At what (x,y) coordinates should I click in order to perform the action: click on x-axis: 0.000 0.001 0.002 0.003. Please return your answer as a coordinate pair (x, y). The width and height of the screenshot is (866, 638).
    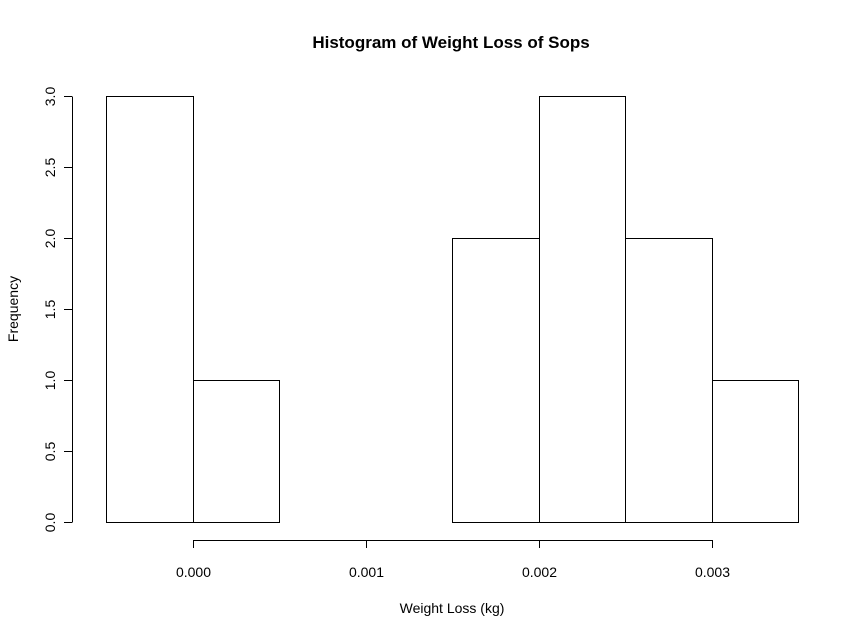
    Looking at the image, I should click on (453, 560).